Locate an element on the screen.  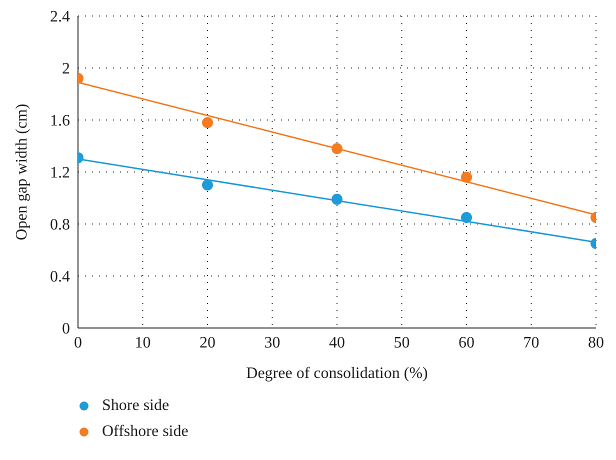
y-axis-title: Open gap width (cm) is located at coordinates (22, 172).